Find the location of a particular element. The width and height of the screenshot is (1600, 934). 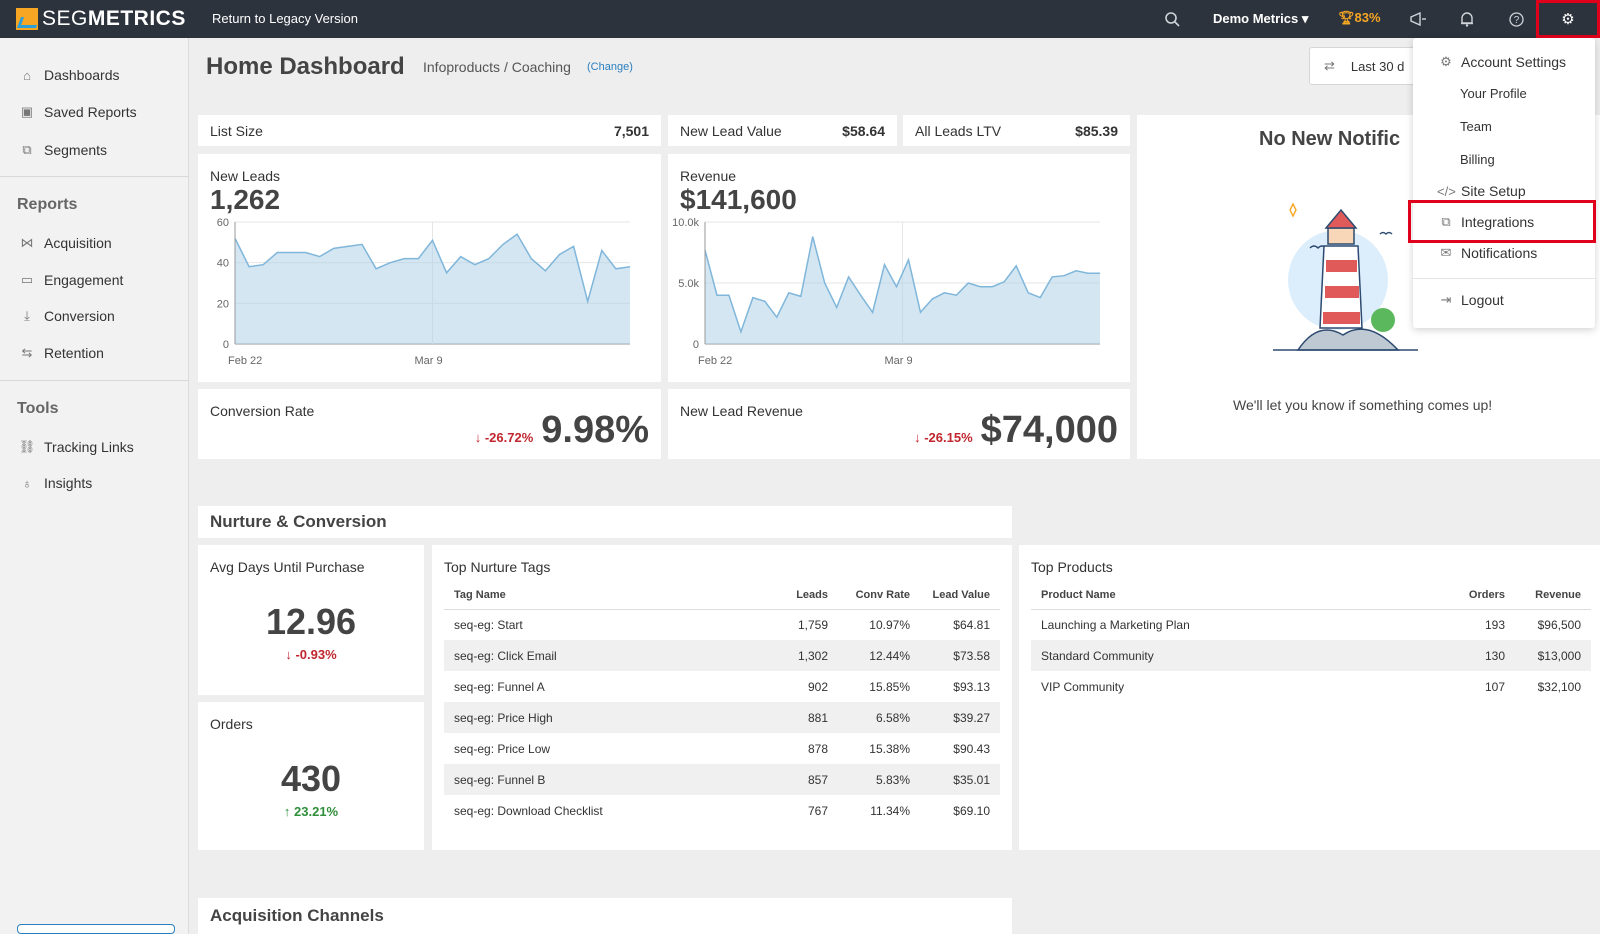

megaphone-icon is located at coordinates (1418, 19).